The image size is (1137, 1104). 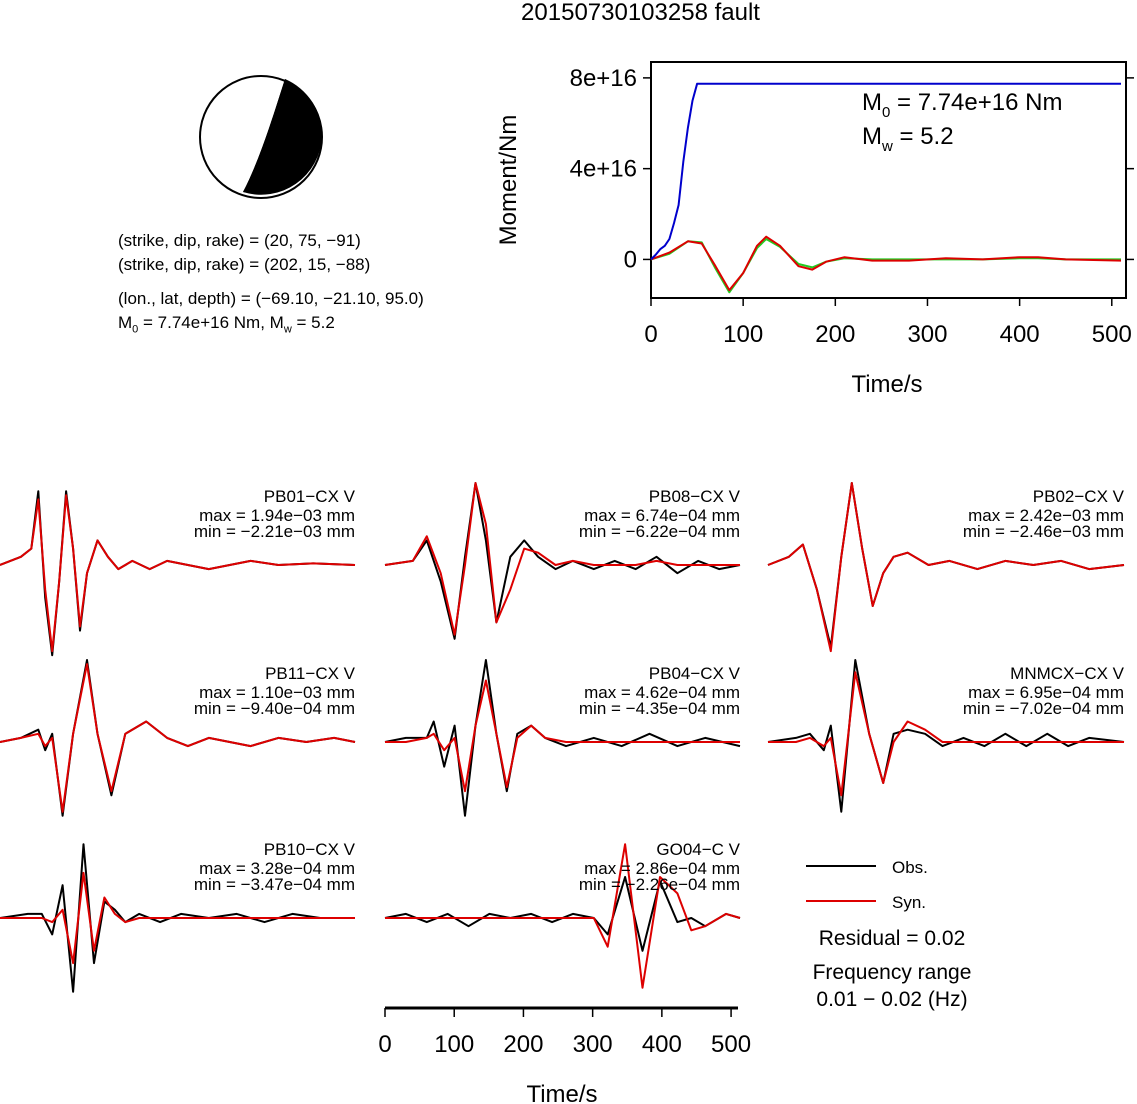 What do you see at coordinates (1020, 334) in the screenshot?
I see `moment-x-tick-label: 400` at bounding box center [1020, 334].